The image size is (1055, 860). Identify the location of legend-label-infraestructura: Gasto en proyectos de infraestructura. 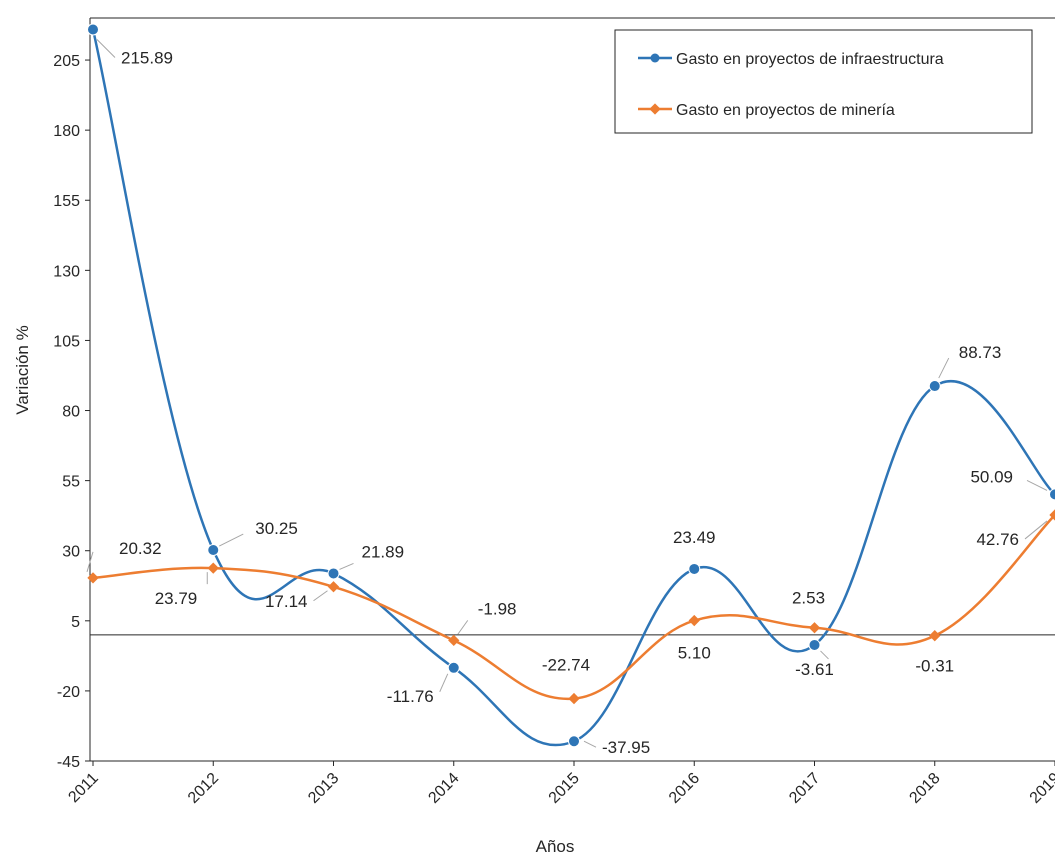
(810, 59).